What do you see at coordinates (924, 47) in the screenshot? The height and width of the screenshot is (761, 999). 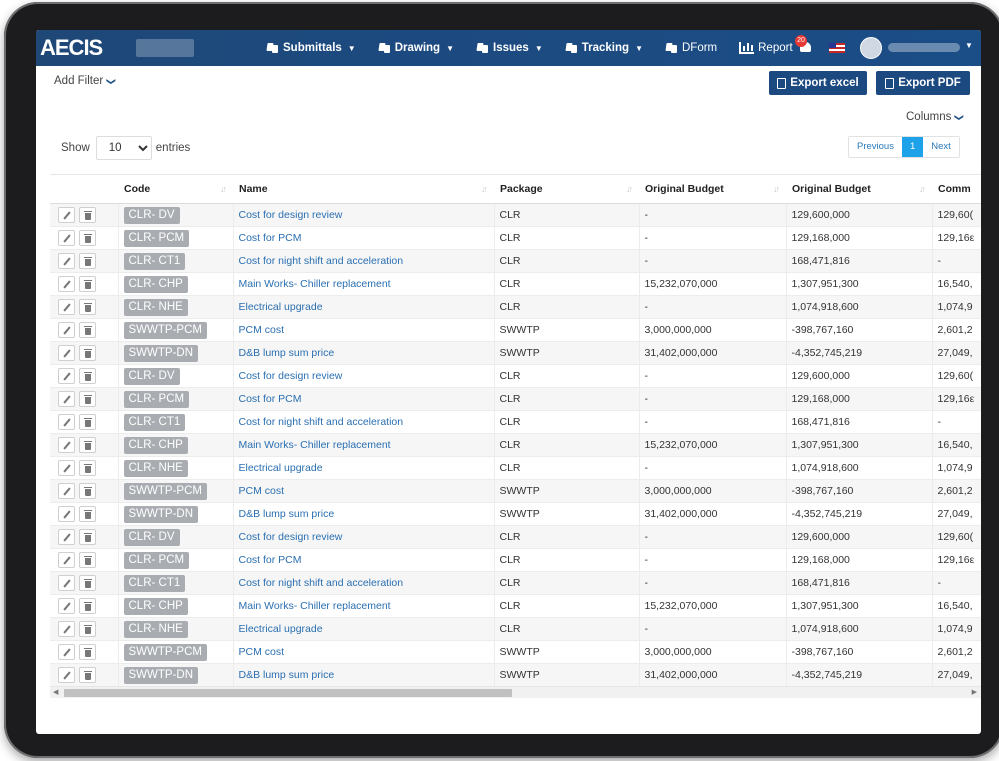 I see `user-name` at bounding box center [924, 47].